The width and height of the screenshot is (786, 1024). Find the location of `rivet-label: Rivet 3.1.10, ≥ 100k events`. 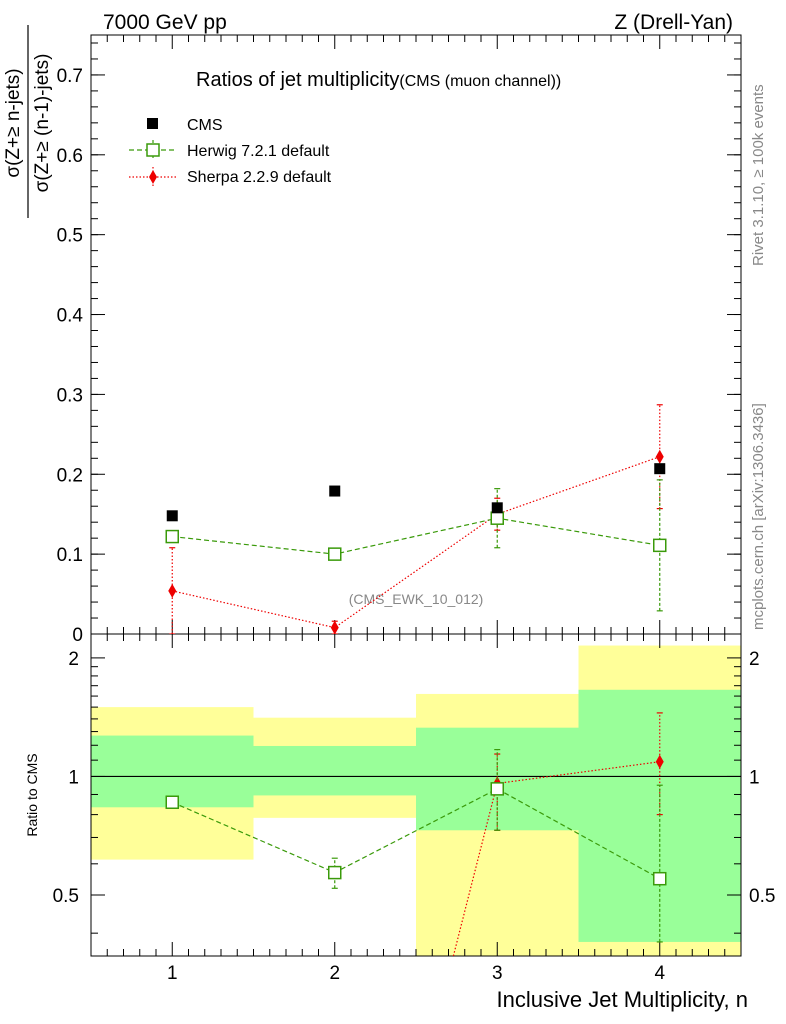

rivet-label: Rivet 3.1.10, ≥ 100k events is located at coordinates (758, 175).